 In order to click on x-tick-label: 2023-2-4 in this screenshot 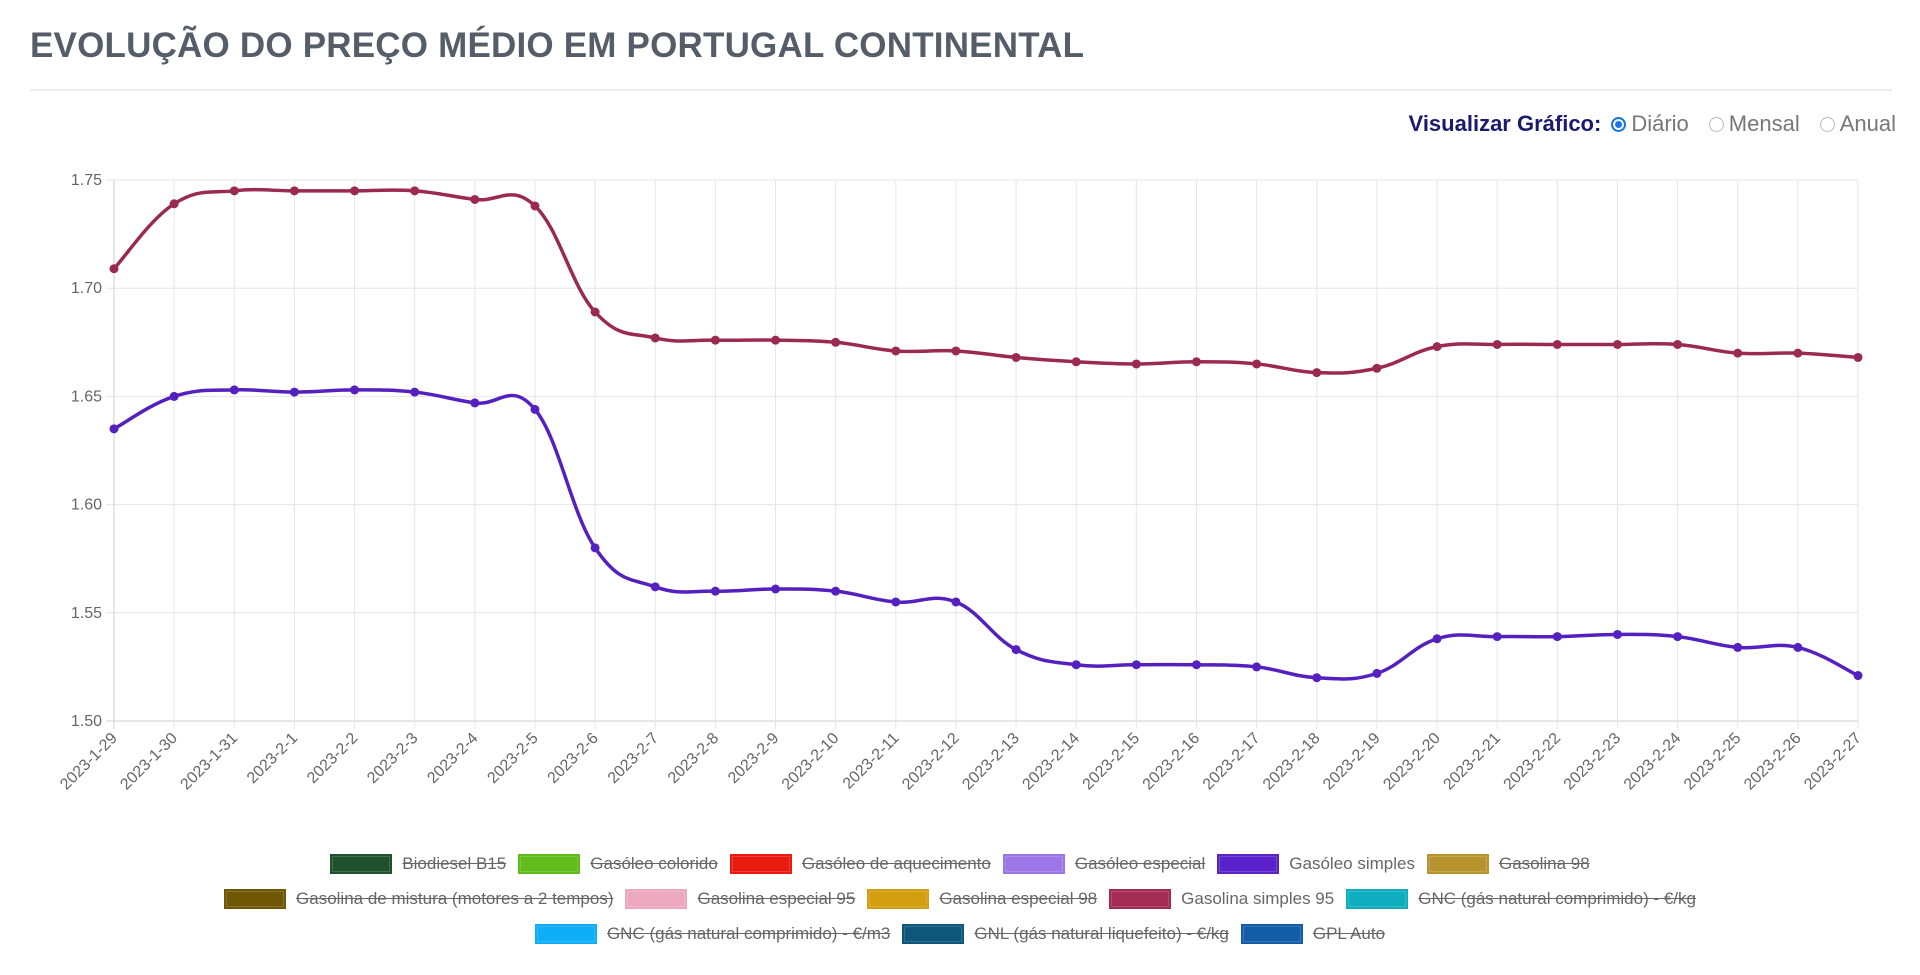, I will do `click(452, 758)`.